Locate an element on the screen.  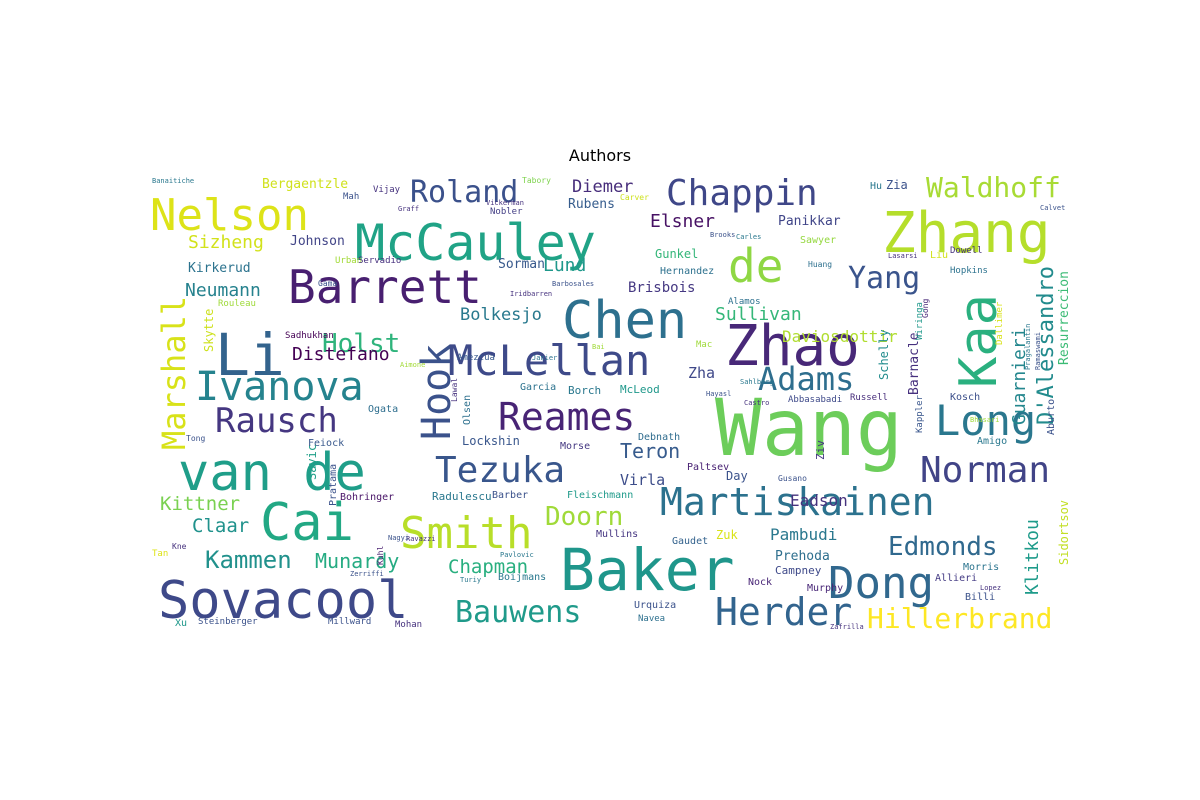
word-40: Munardy is located at coordinates (357, 561).